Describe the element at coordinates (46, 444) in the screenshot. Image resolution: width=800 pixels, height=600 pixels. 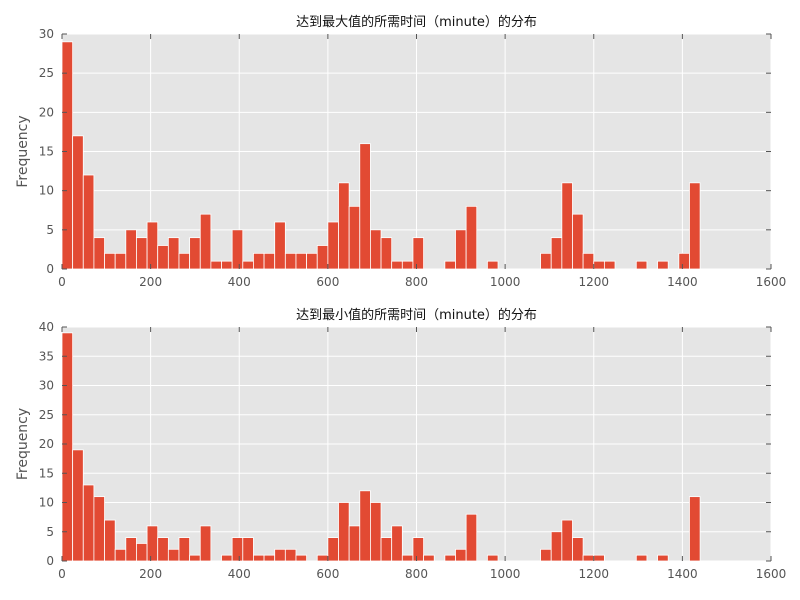
I see `y-tick-label: 20` at that location.